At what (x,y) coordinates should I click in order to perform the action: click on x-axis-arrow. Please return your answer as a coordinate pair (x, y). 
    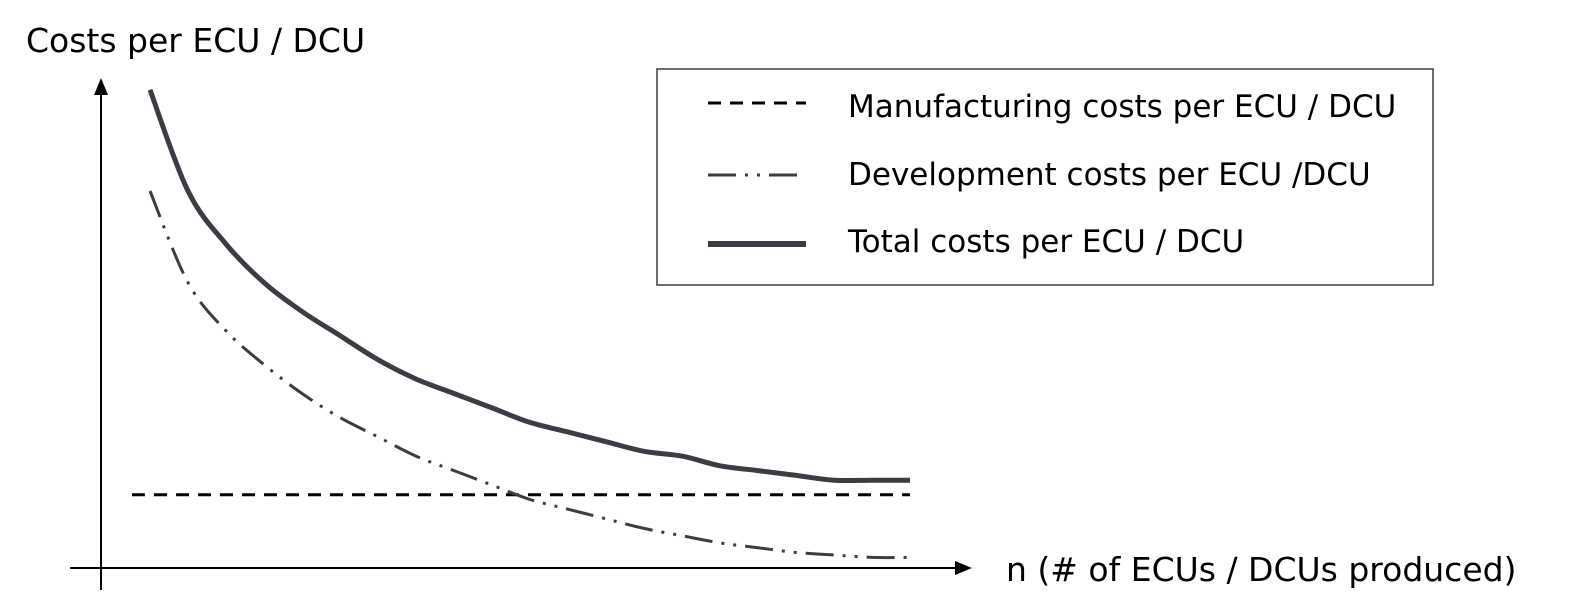
    Looking at the image, I should click on (963, 568).